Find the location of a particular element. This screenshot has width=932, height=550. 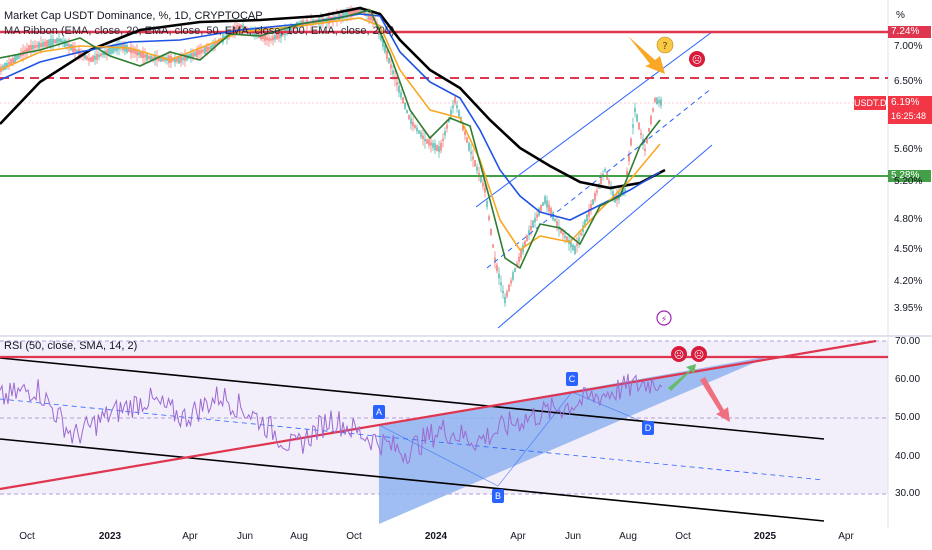

angry-emoji-icon is located at coordinates (697, 59).